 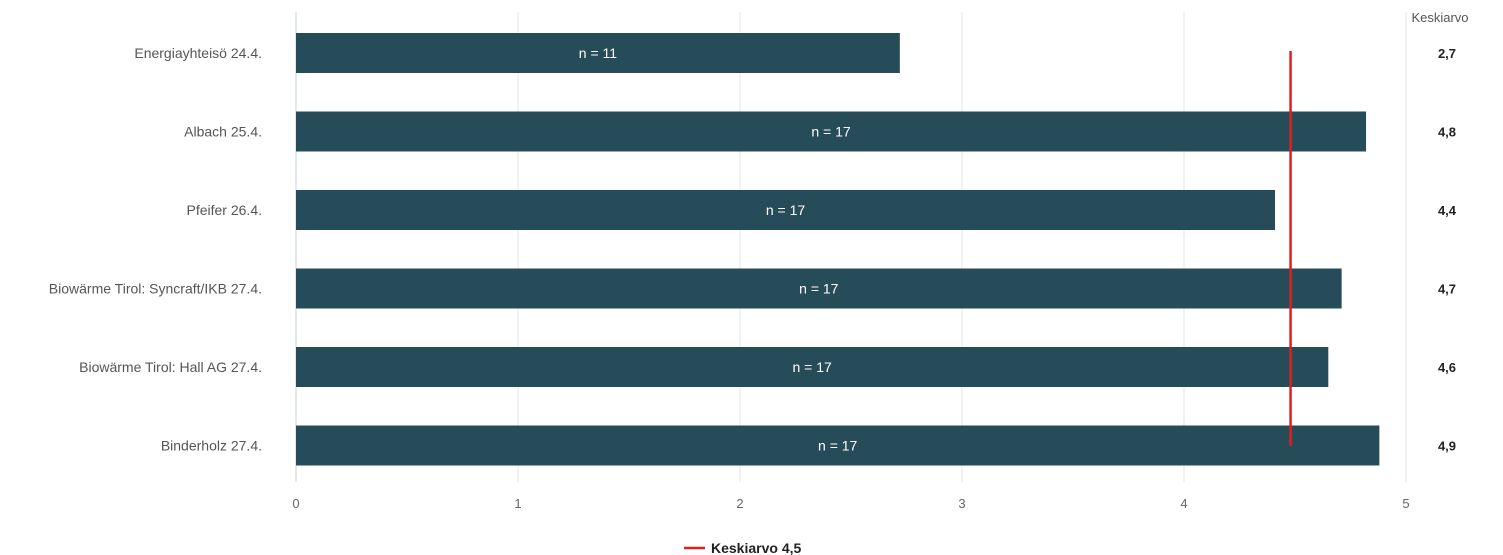 What do you see at coordinates (223, 132) in the screenshot?
I see `category-label-2: Albach 25.4.` at bounding box center [223, 132].